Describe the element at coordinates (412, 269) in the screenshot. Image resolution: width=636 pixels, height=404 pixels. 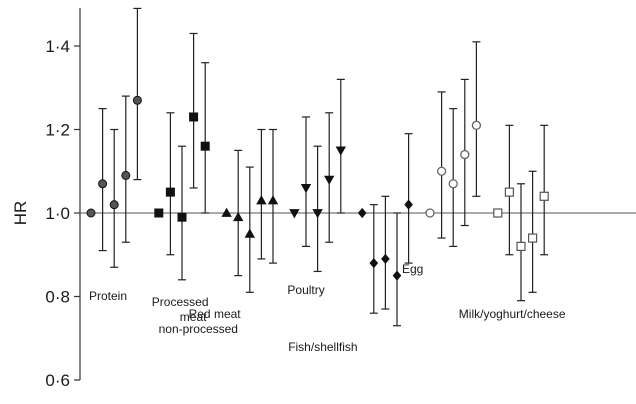
I see `group-label: Egg` at that location.